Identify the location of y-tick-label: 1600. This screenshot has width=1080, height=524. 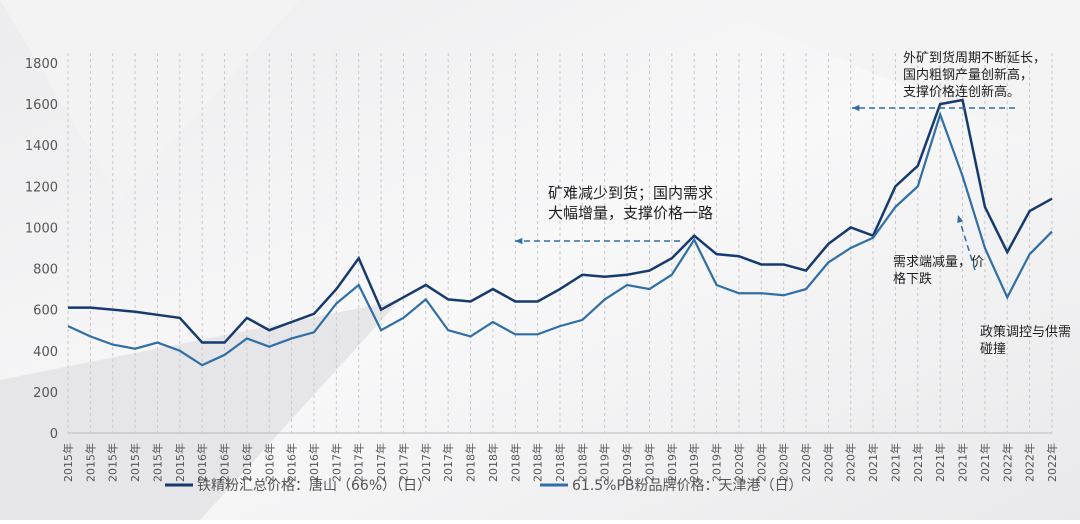
(41, 105).